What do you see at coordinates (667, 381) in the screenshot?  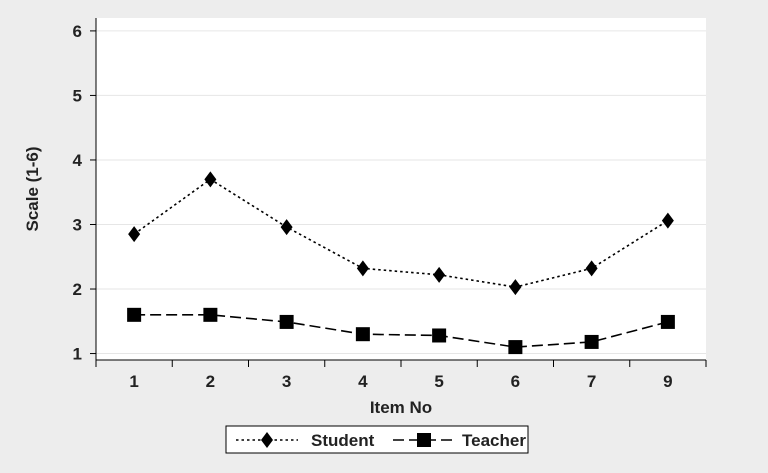 I see `x-tick-label: 9` at bounding box center [667, 381].